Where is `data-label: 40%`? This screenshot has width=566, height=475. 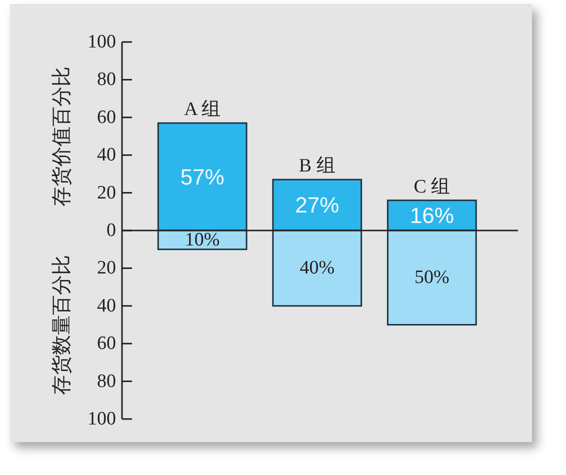
data-label: 40% is located at coordinates (317, 268).